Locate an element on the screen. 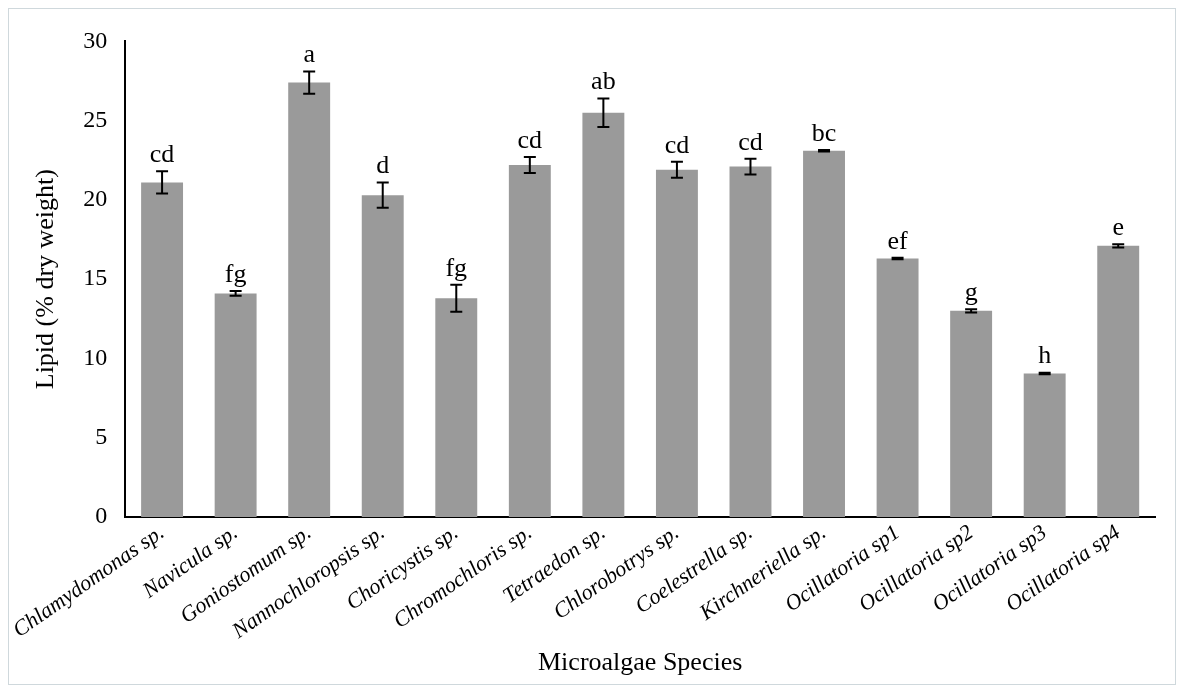  y-axis-title: Lipid (% dry weight) is located at coordinates (44, 279).